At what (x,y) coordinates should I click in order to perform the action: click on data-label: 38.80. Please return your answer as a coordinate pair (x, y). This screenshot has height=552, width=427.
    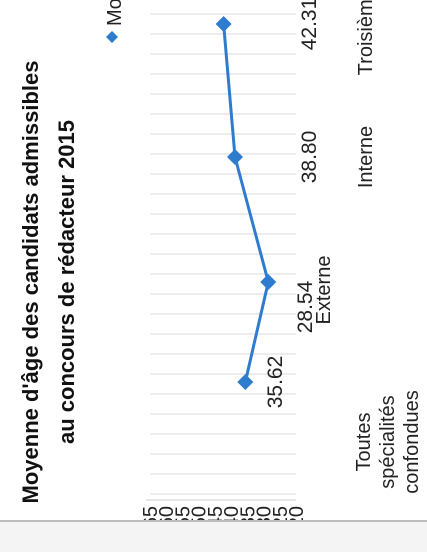
    Looking at the image, I should click on (309, 157).